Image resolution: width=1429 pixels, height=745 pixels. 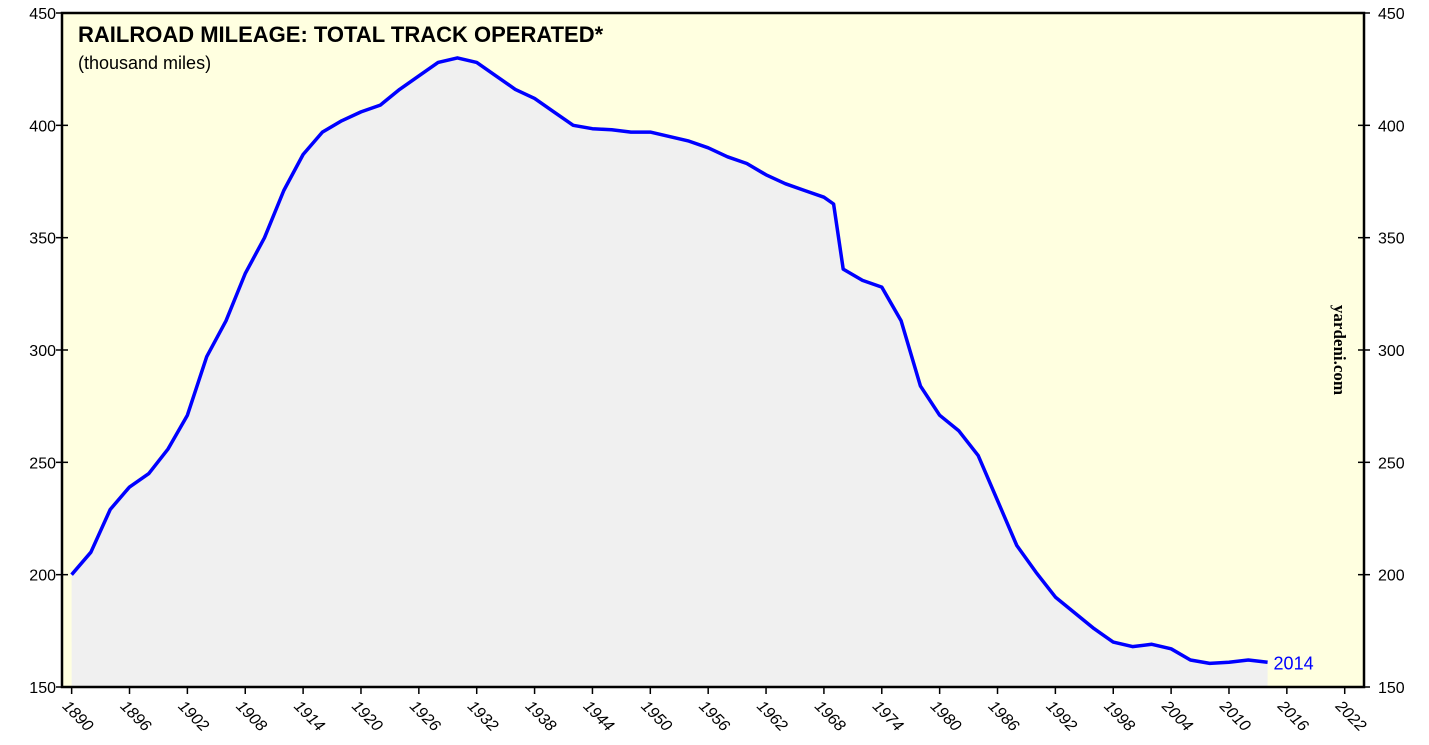 What do you see at coordinates (1391, 463) in the screenshot?
I see `y2-tick-label: 250` at bounding box center [1391, 463].